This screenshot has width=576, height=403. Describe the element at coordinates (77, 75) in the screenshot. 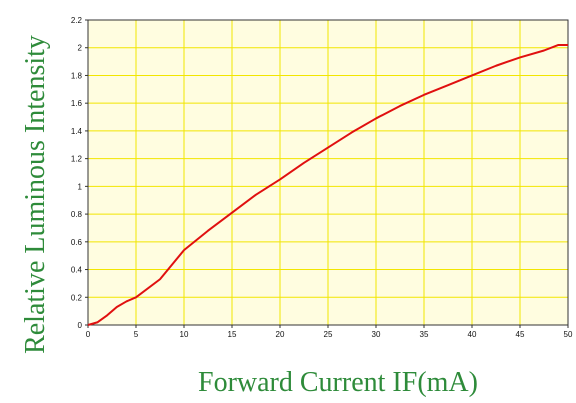

I see `y-tick-label: 1.8` at that location.